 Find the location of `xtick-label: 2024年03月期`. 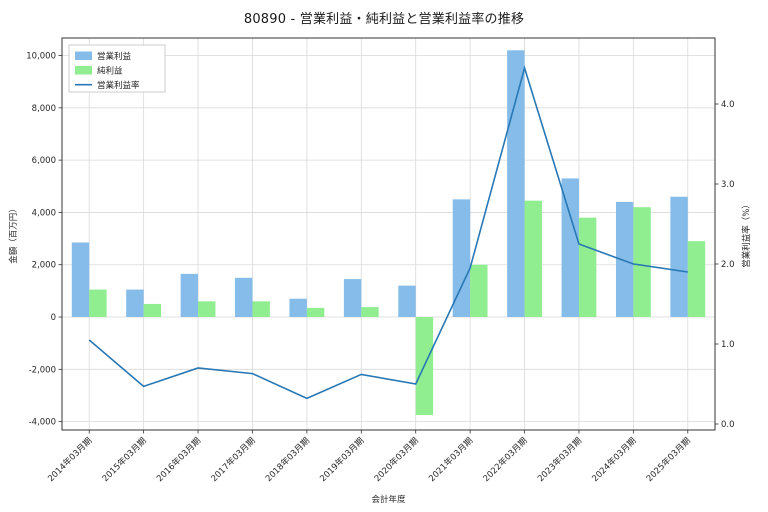

xtick-label: 2024年03月期 is located at coordinates (614, 459).